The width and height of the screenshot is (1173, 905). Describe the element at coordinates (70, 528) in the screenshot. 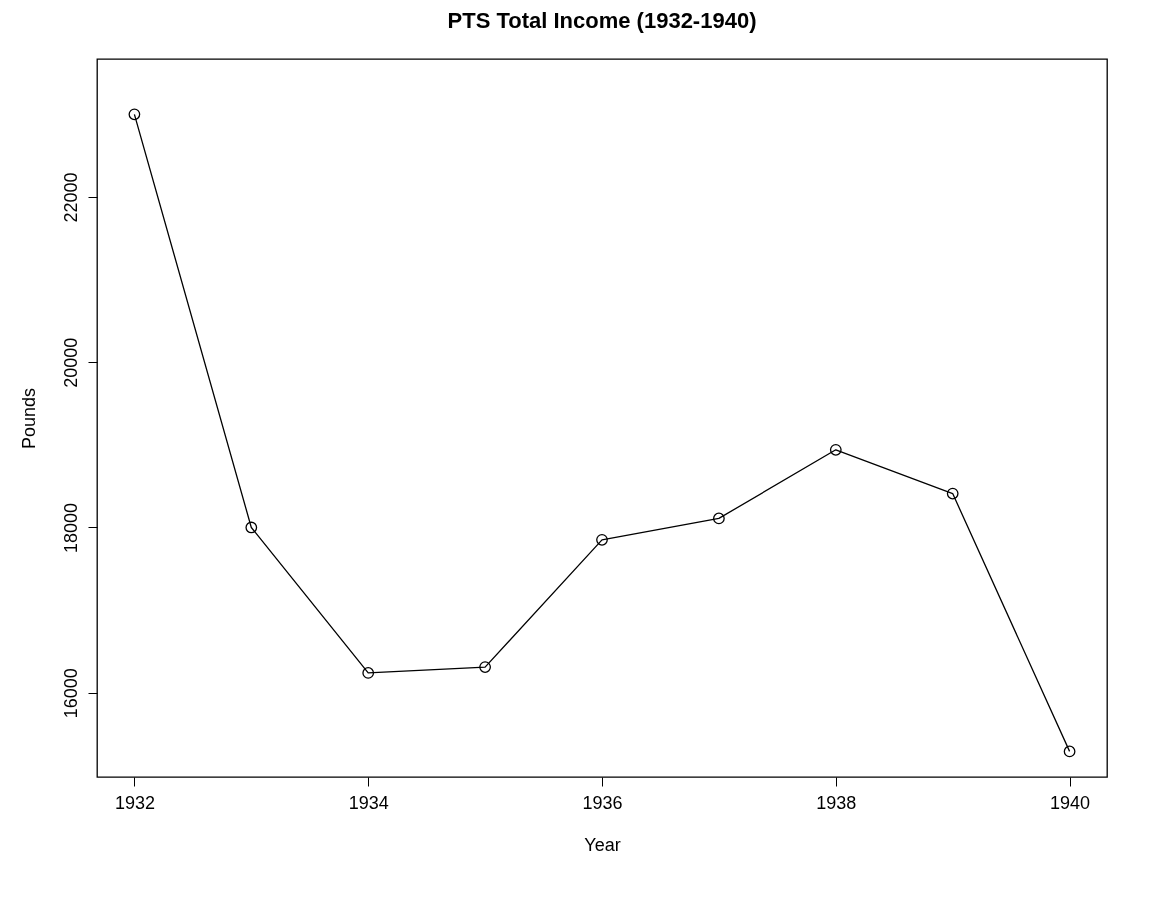

I see `y-tick-label: 18000` at that location.